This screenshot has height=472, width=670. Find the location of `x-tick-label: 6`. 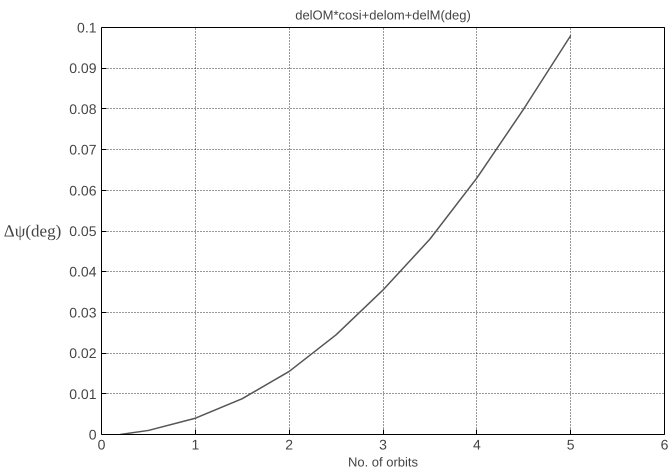

x-tick-label: 6 is located at coordinates (664, 444).